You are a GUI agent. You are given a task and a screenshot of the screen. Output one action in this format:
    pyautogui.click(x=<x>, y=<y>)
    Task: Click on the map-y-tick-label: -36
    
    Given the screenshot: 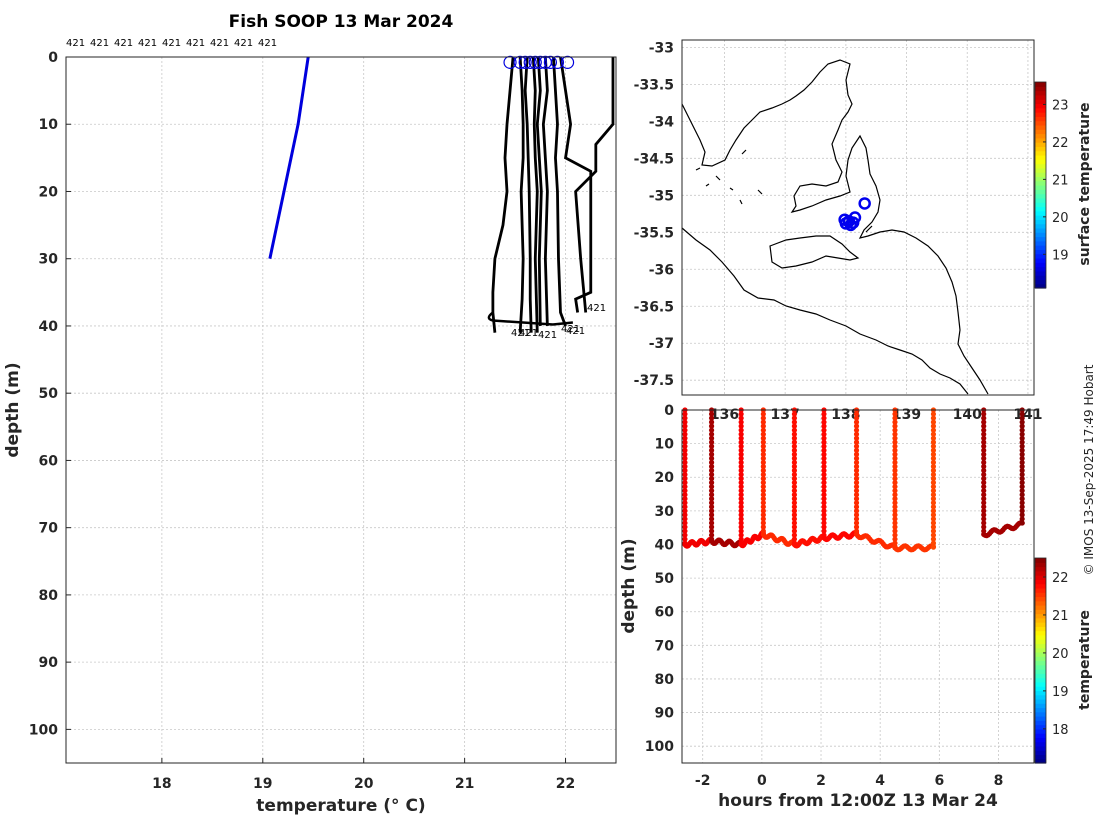 What is the action you would take?
    pyautogui.click(x=661, y=270)
    